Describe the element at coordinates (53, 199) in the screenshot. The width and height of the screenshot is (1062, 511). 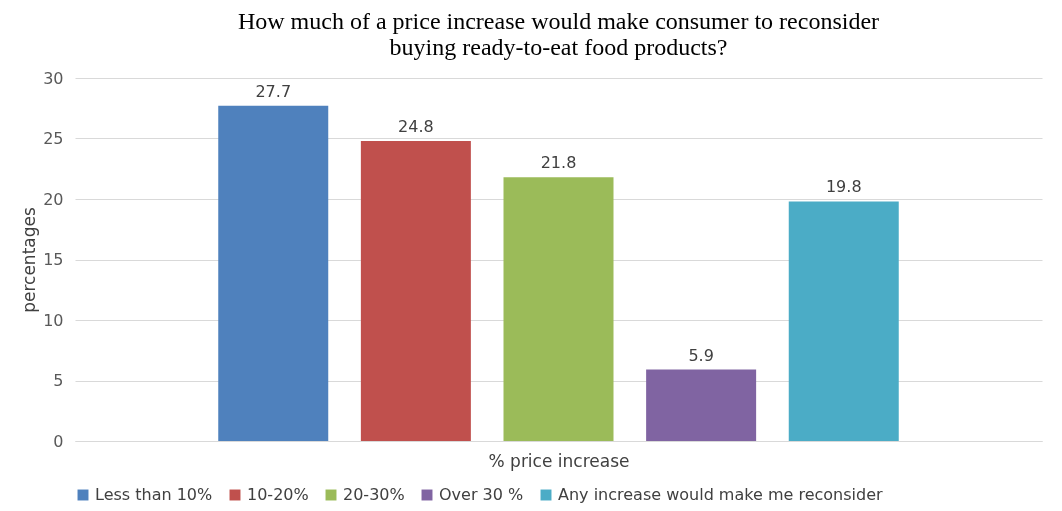
I see `y-tick-label: 20` at that location.